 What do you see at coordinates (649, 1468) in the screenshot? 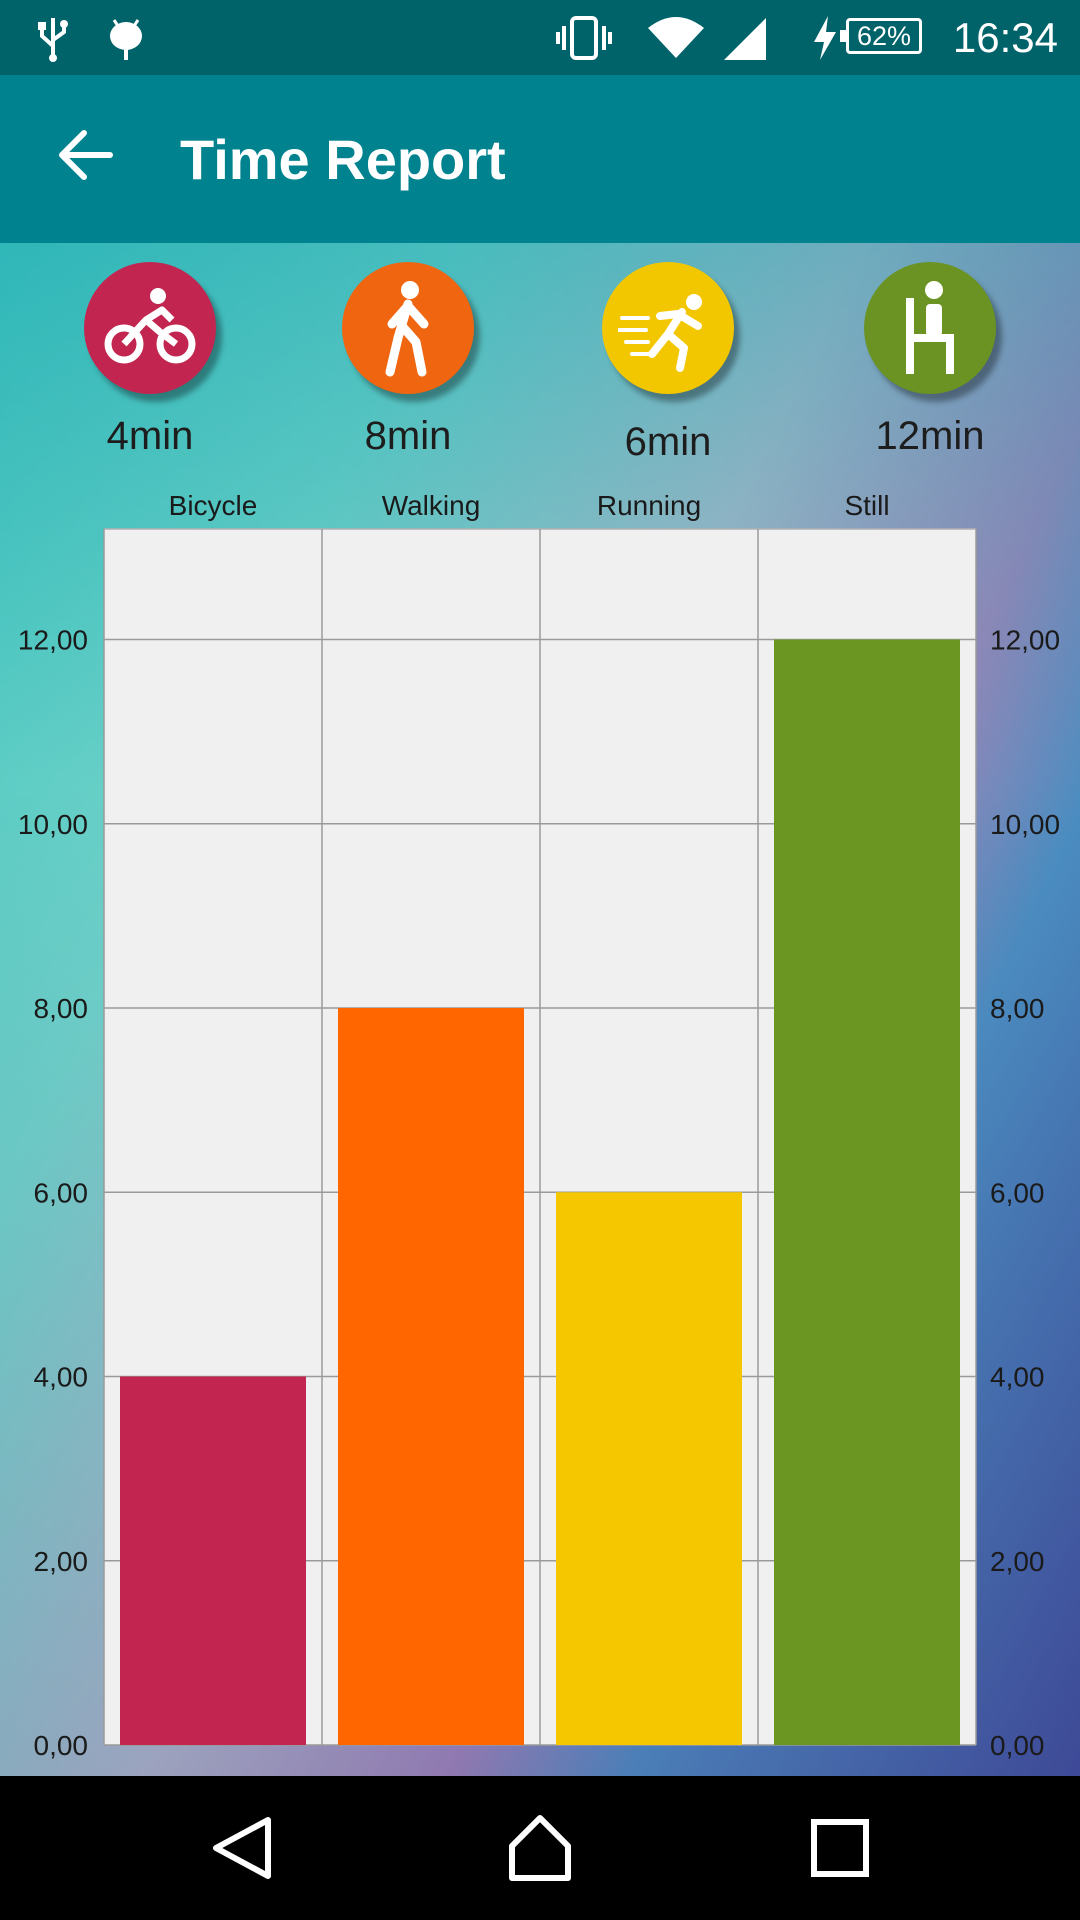
I see `bar-running` at bounding box center [649, 1468].